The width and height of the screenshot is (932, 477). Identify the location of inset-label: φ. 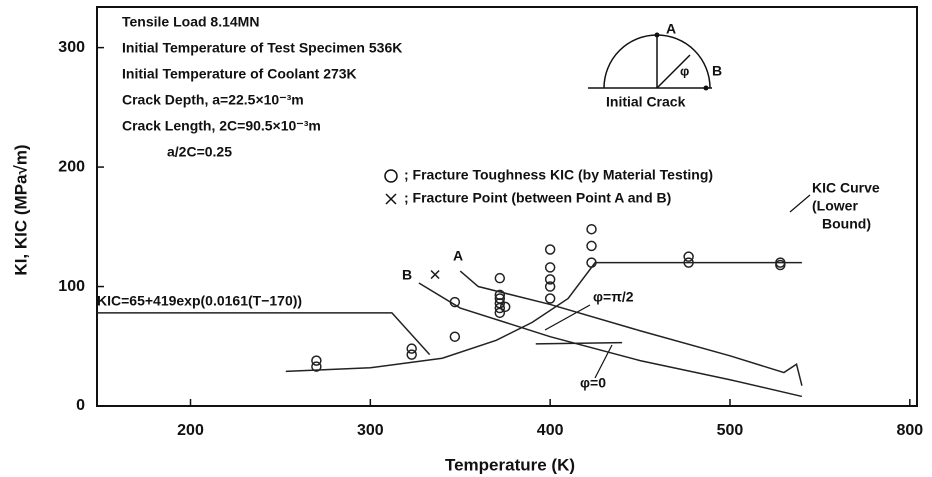
(684, 70).